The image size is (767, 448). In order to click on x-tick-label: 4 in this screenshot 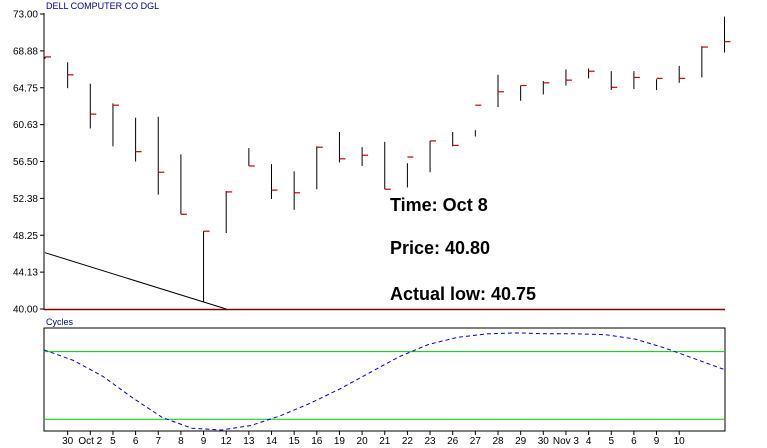, I will do `click(589, 441)`.